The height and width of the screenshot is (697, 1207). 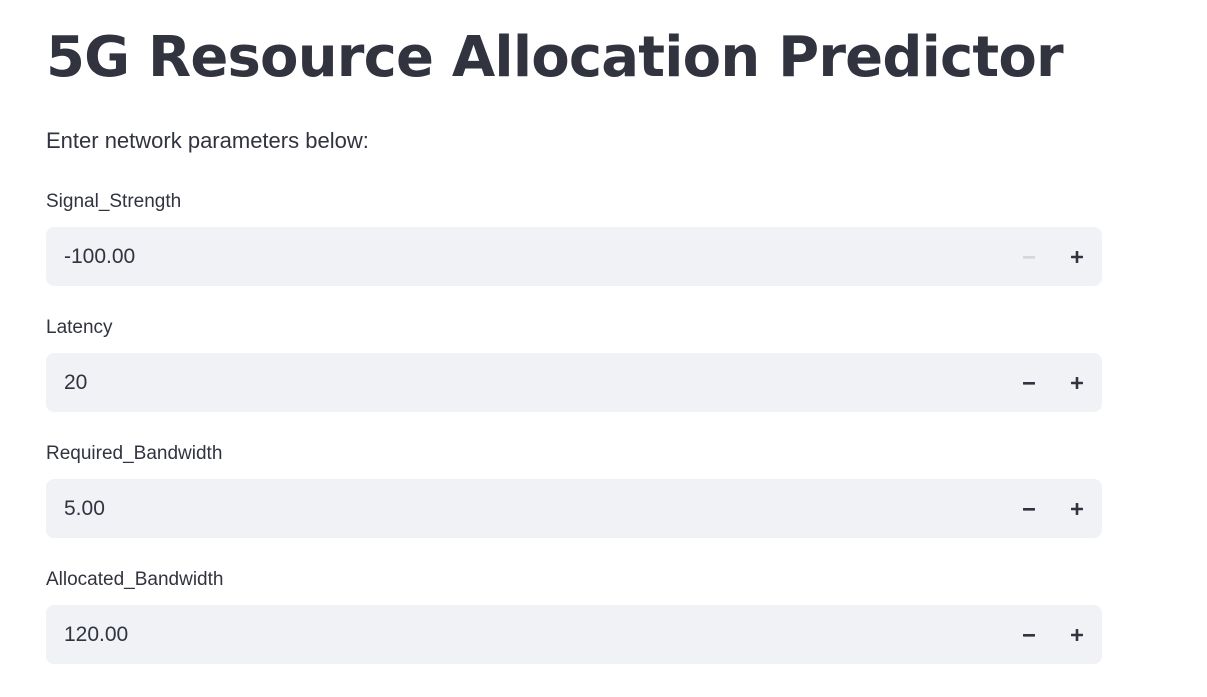 What do you see at coordinates (574, 508) in the screenshot?
I see `required-bandwidth-input: 5.00` at bounding box center [574, 508].